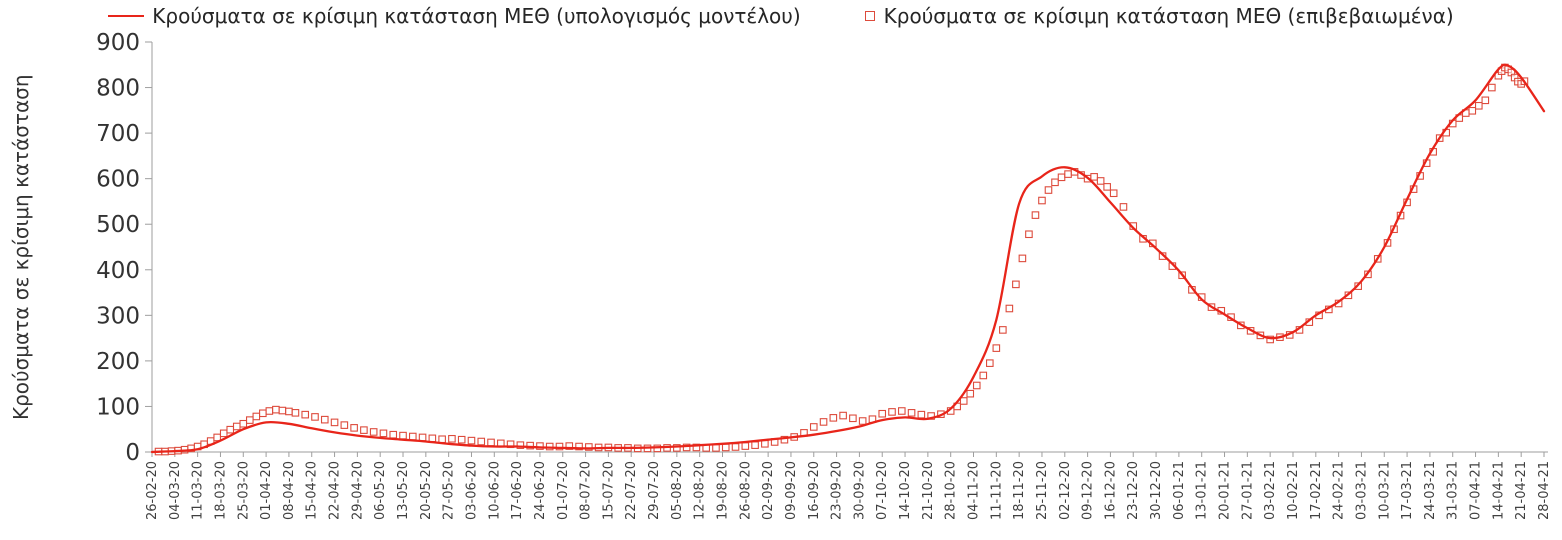 This screenshot has height=540, width=1562. What do you see at coordinates (905, 490) in the screenshot?
I see `x-tick-label: 14-10-20` at bounding box center [905, 490].